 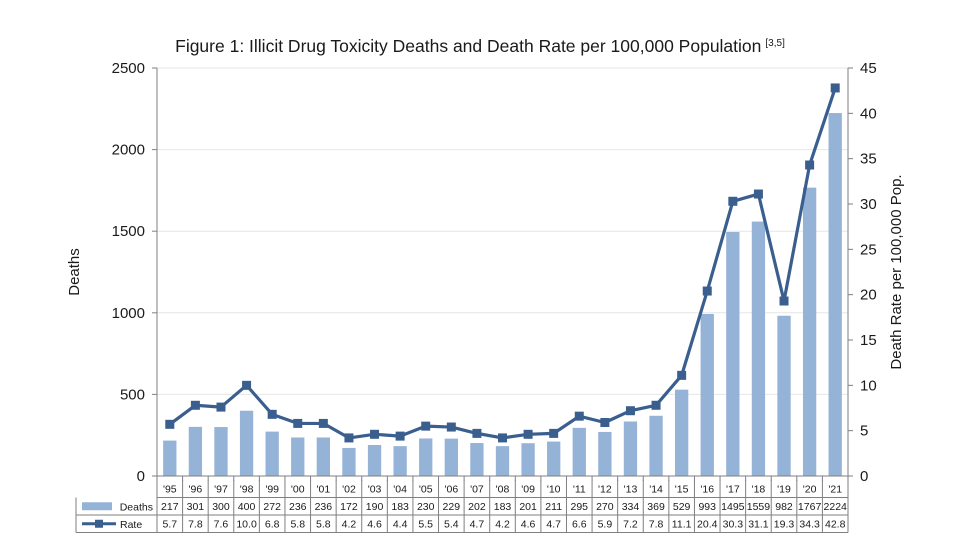 What do you see at coordinates (868, 68) in the screenshot?
I see `y2-tick-label: 45` at bounding box center [868, 68].